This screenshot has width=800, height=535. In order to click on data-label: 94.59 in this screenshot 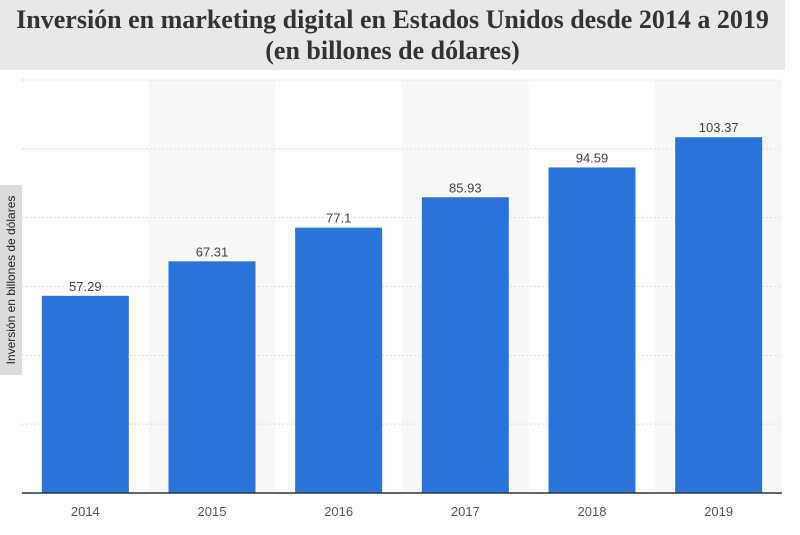, I will do `click(592, 157)`.